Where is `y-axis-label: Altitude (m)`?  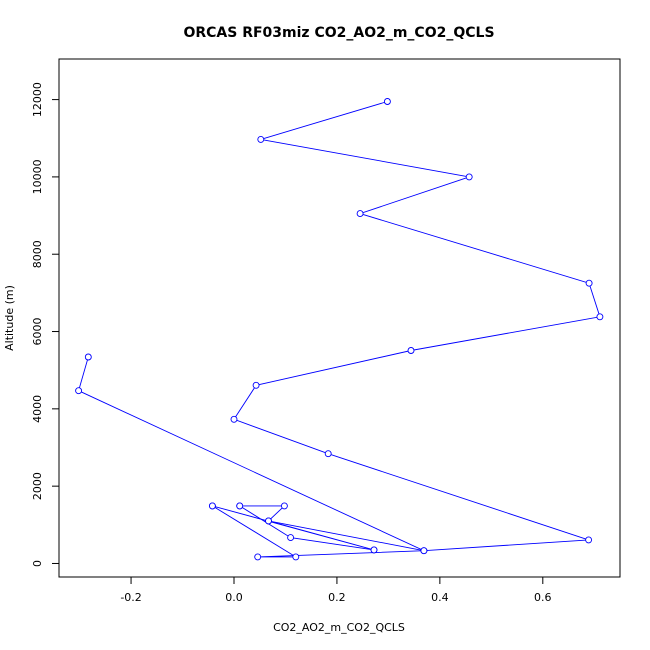 y-axis-label: Altitude (m) is located at coordinates (9, 318).